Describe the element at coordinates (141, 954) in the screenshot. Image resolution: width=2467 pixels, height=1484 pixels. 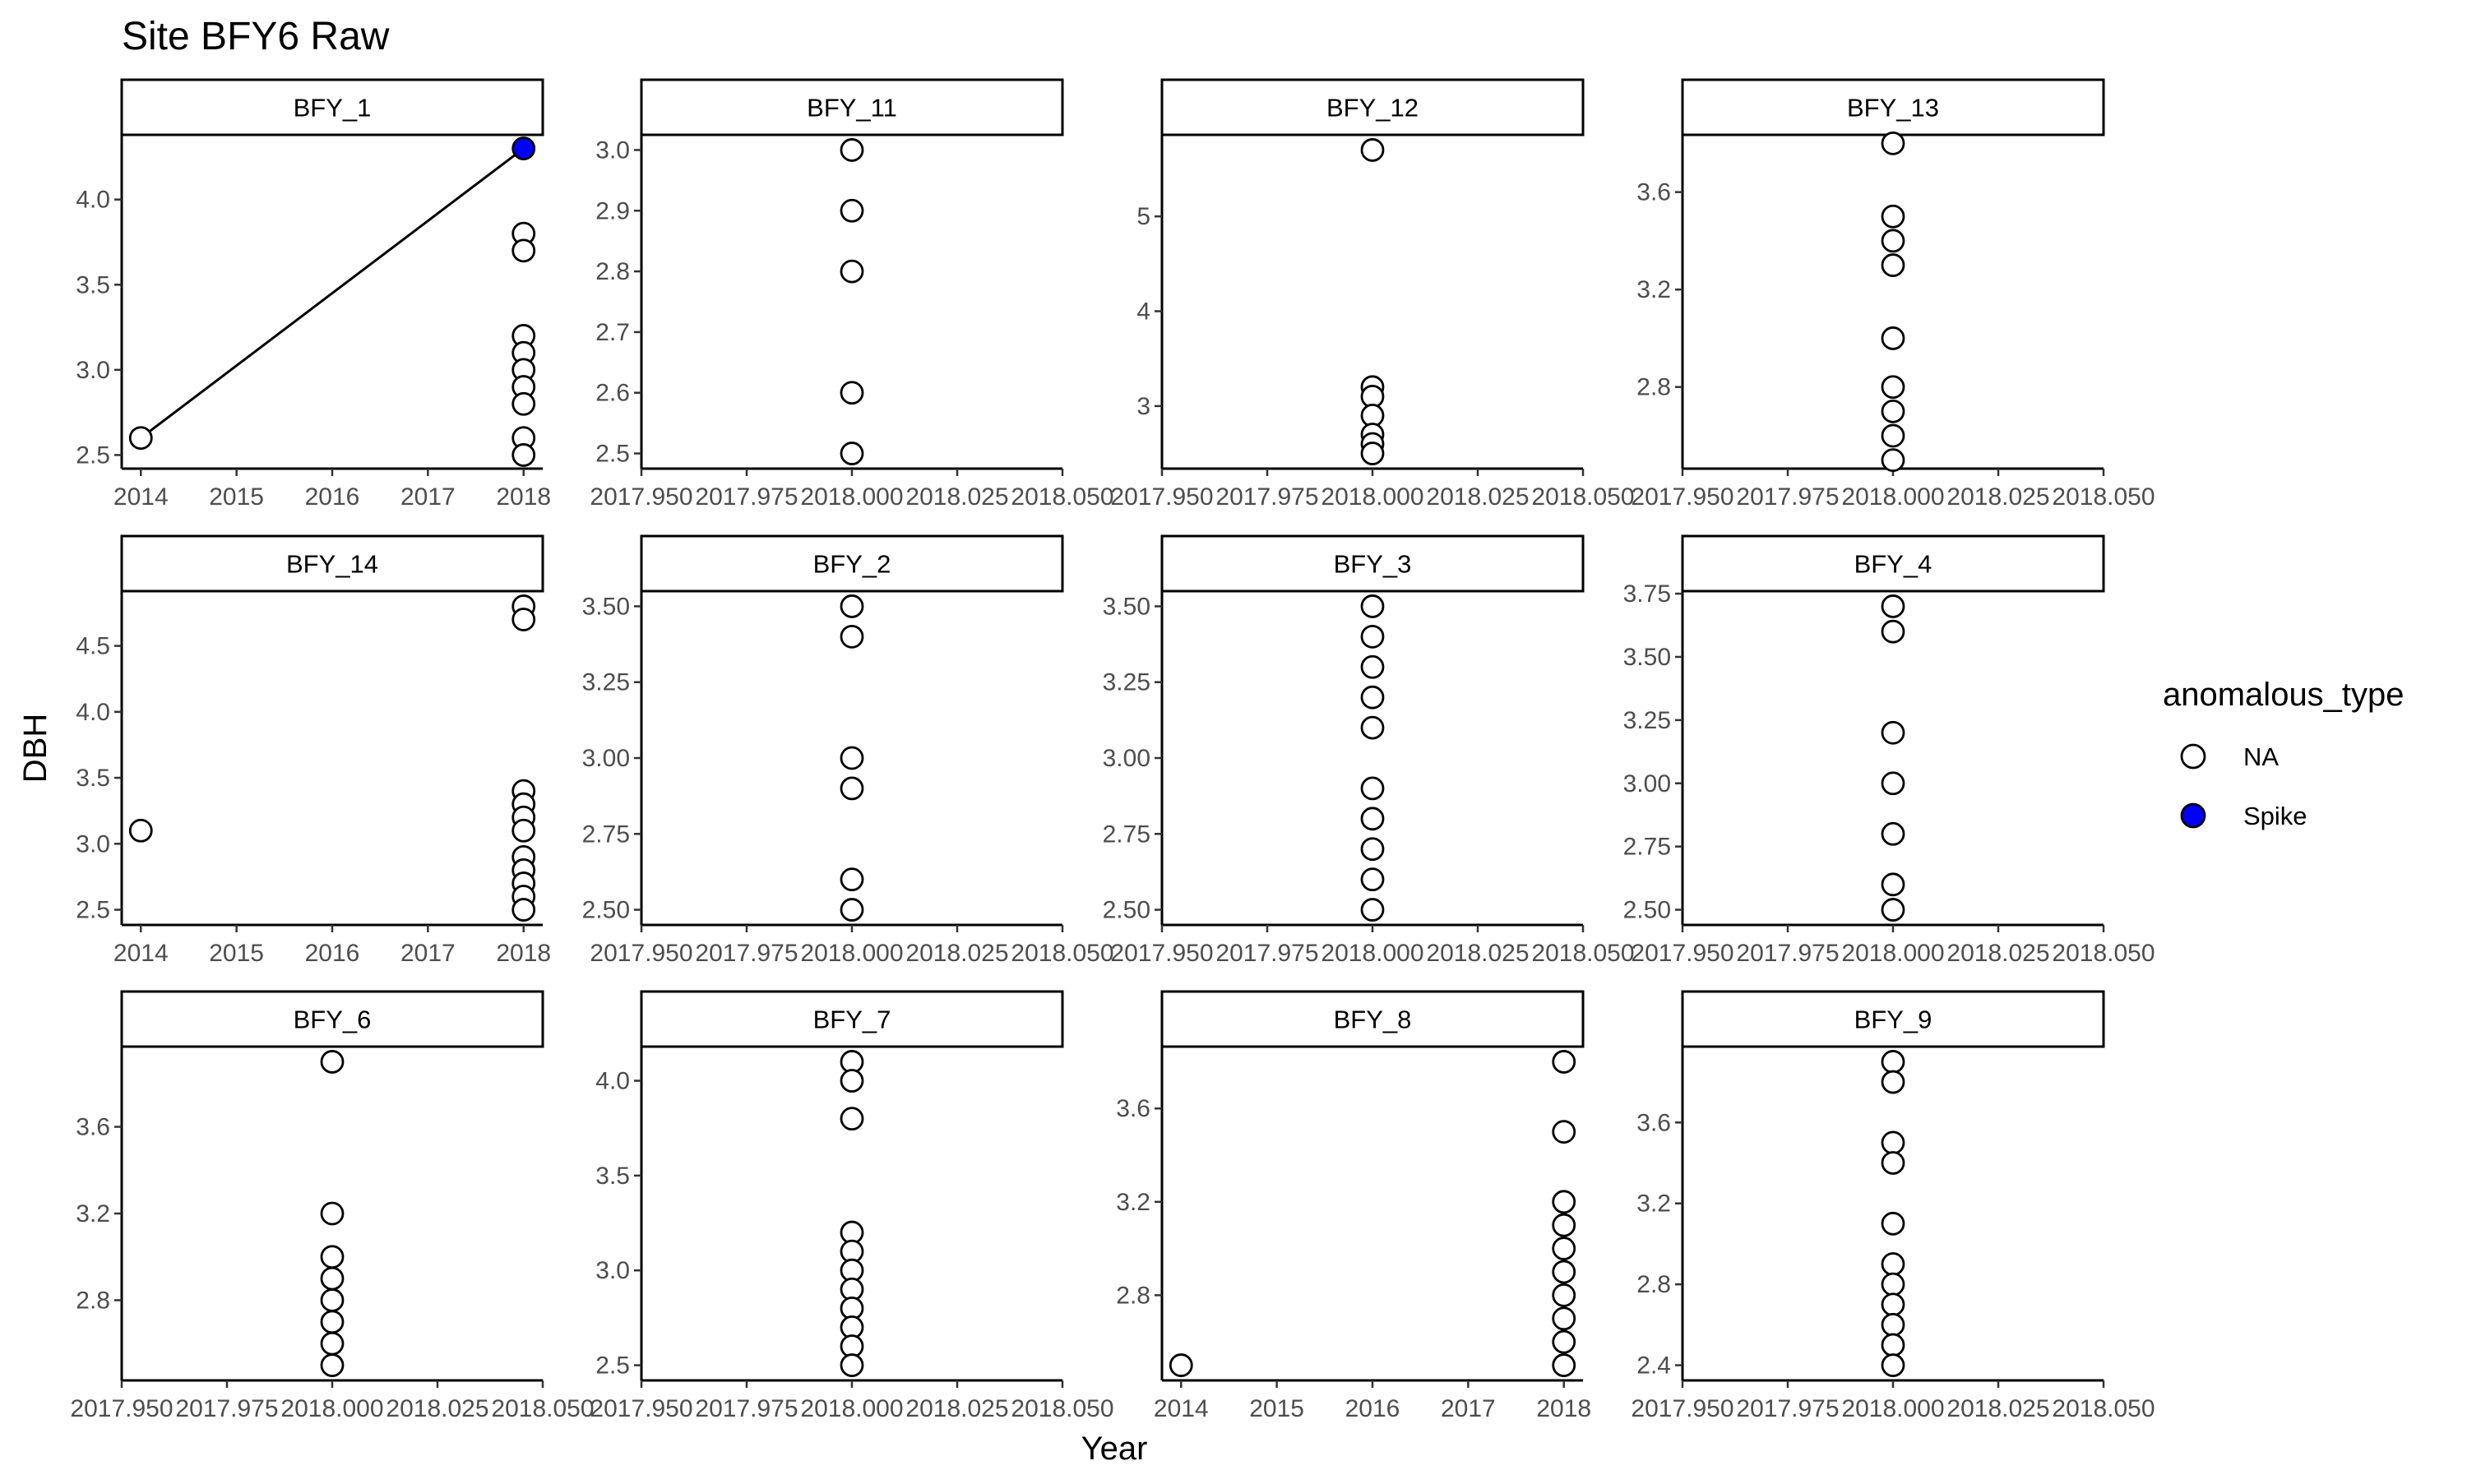
I see `x-tick-label: 2014` at that location.